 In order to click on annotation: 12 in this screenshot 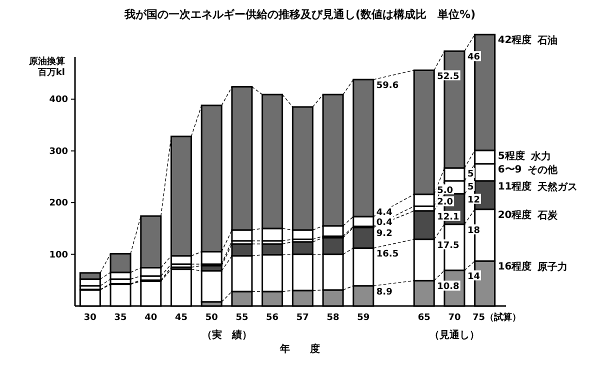, I will do `click(473, 200)`.